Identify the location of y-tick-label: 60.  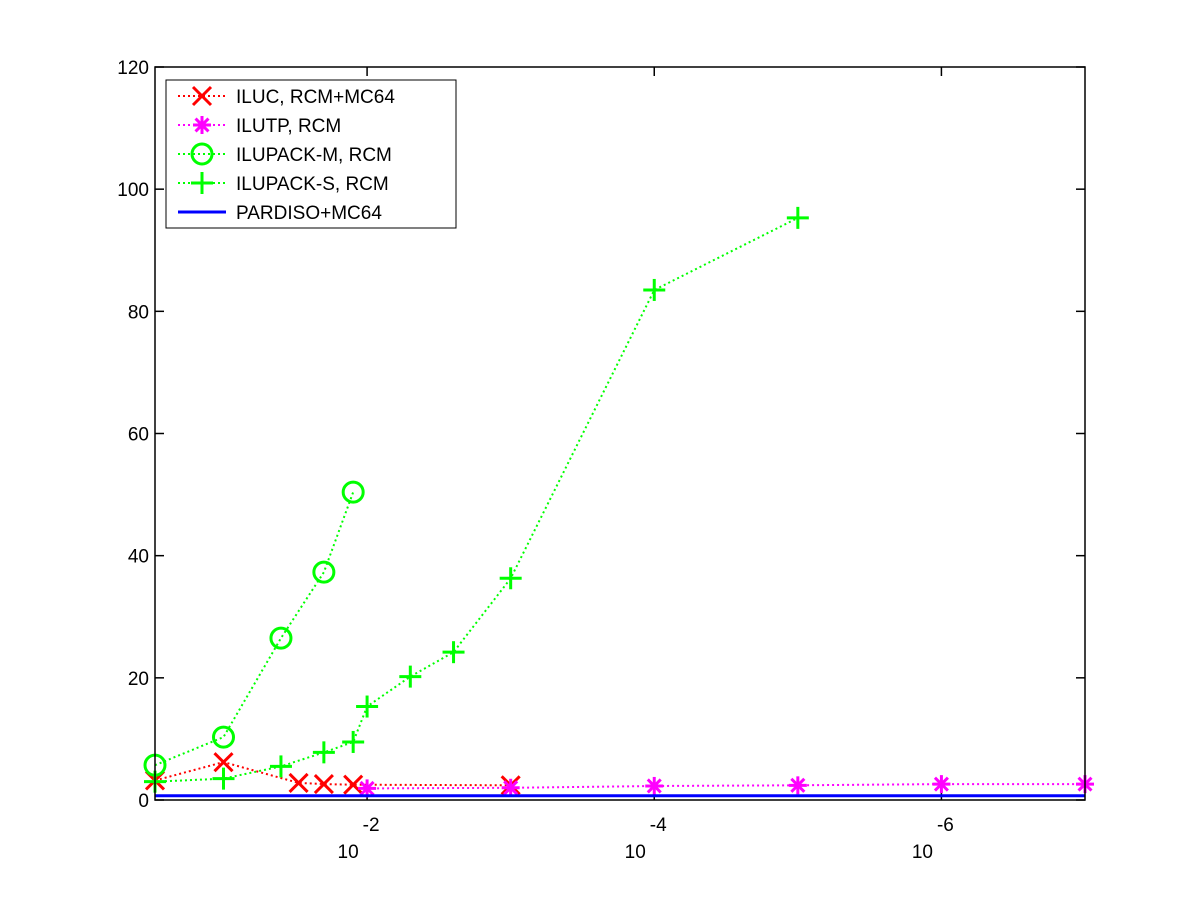
(138, 435).